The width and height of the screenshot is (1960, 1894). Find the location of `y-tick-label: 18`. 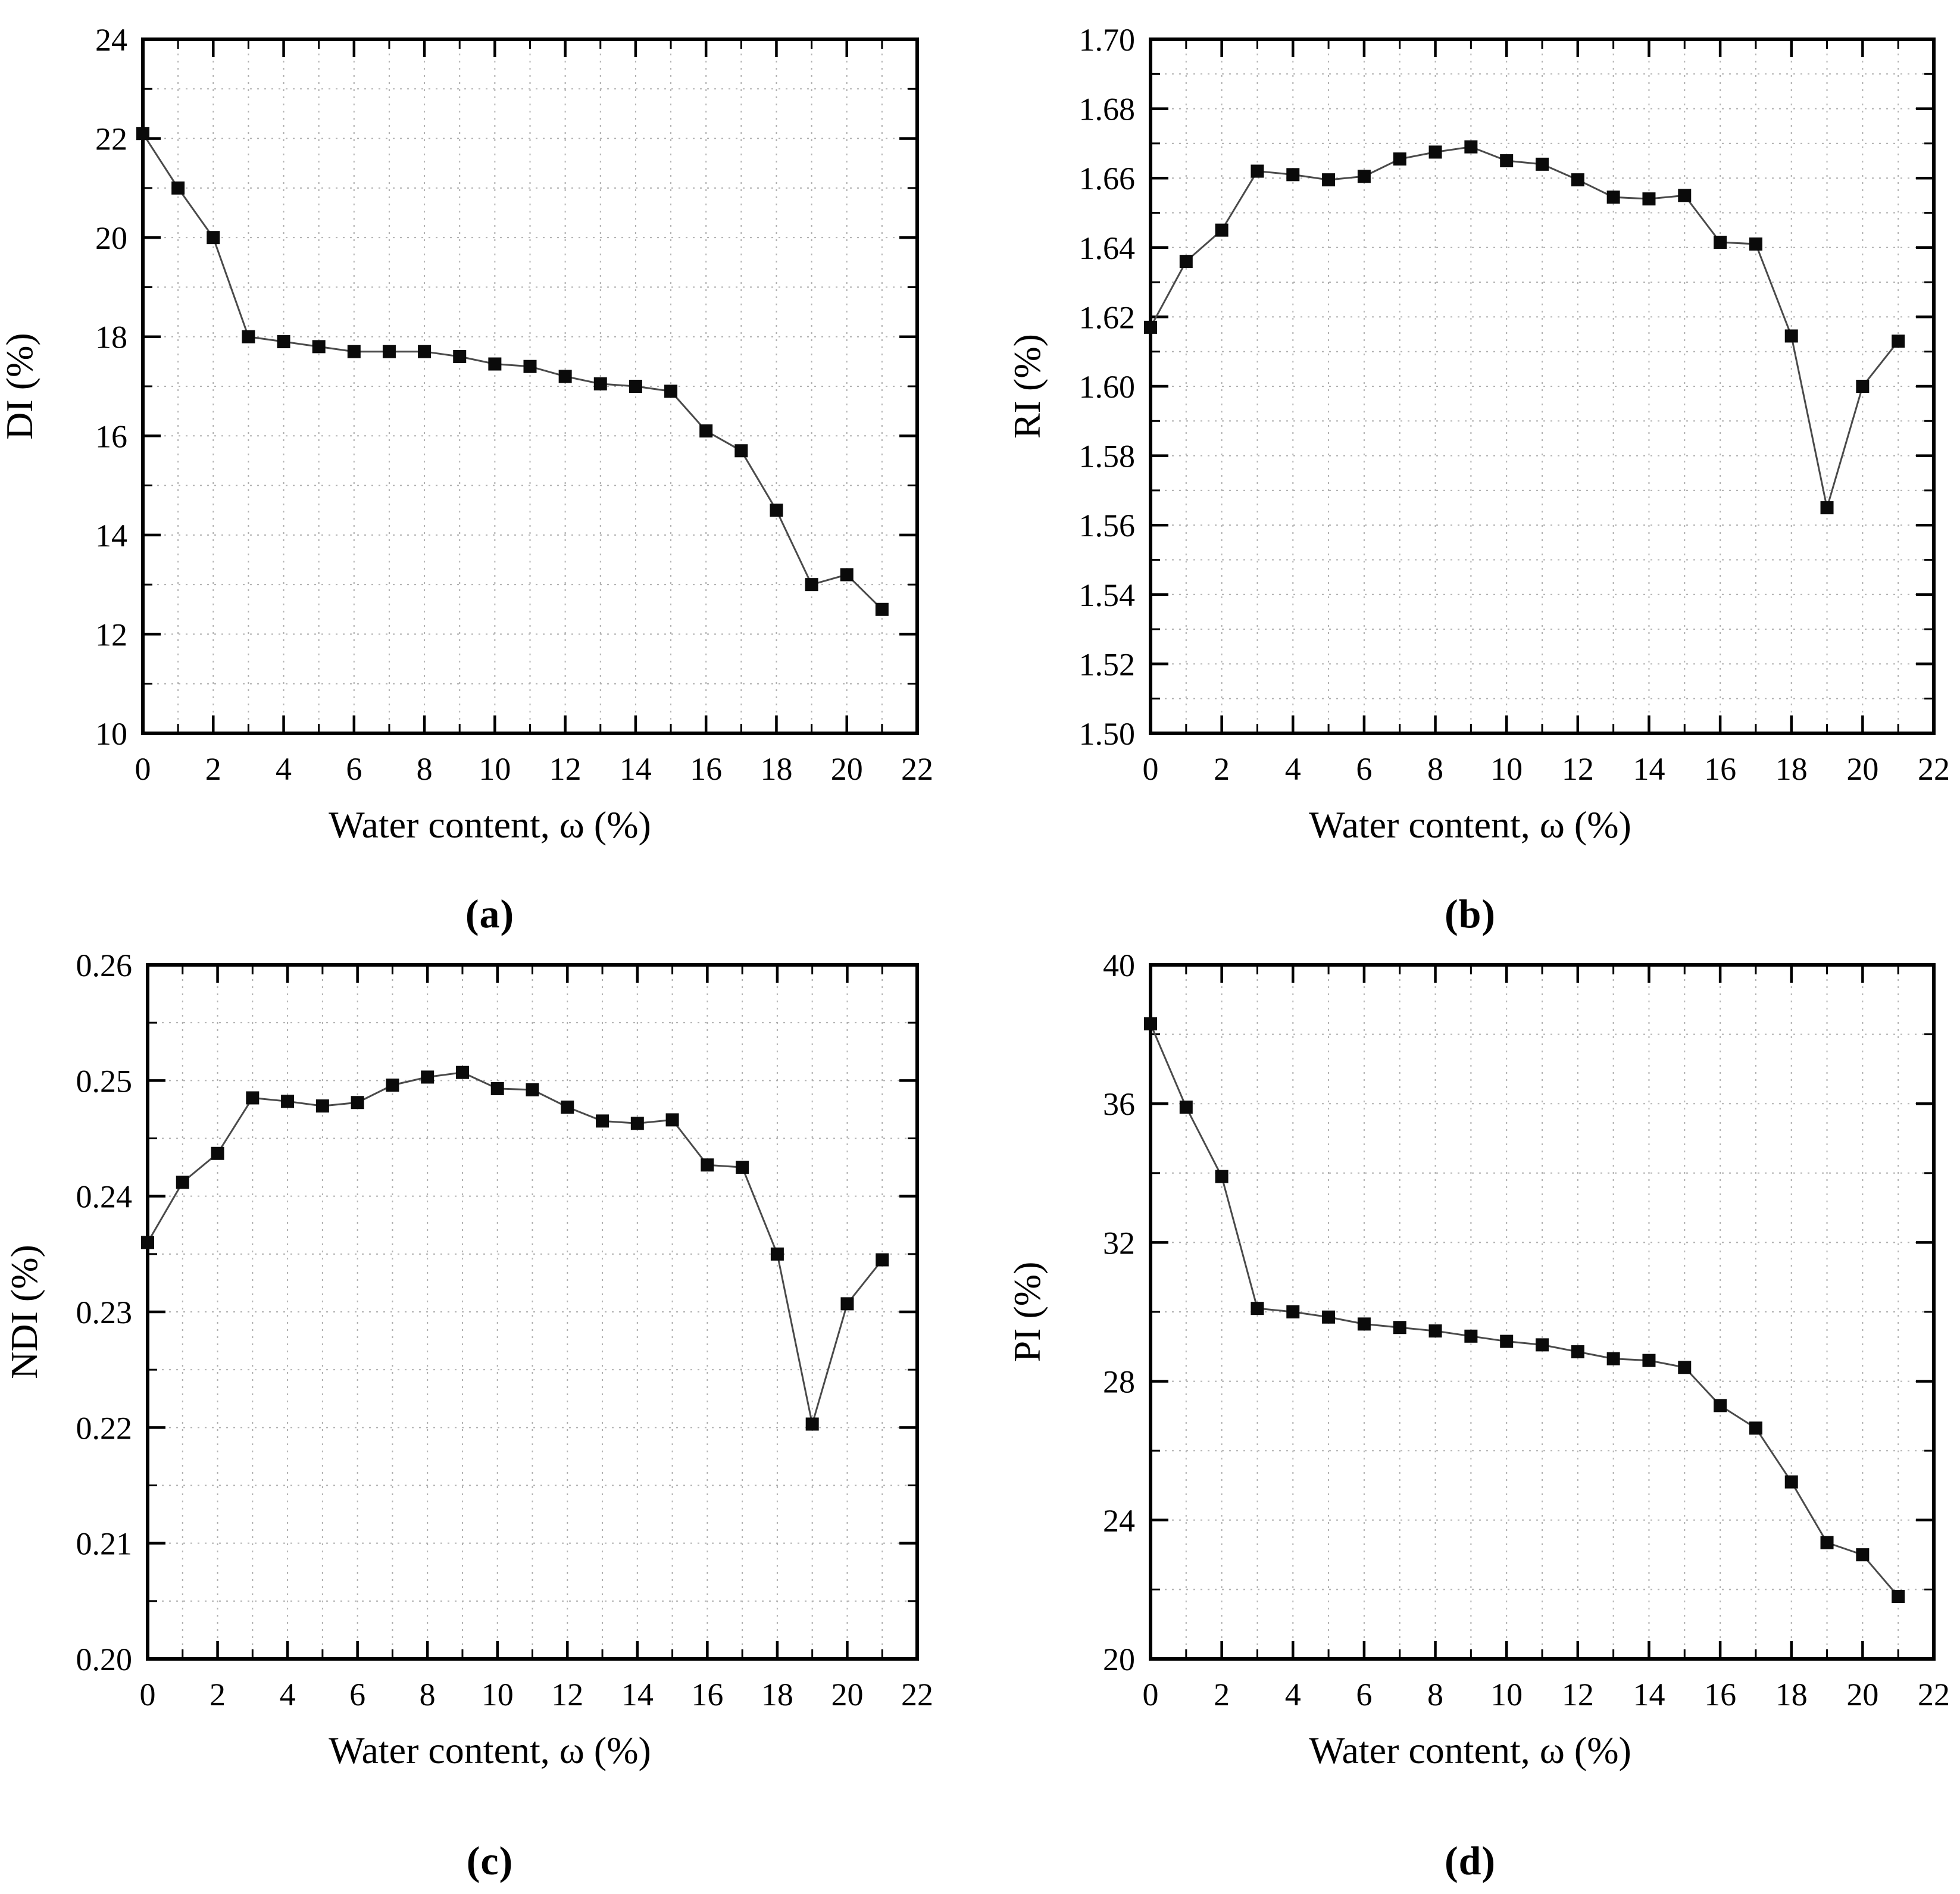

y-tick-label: 18 is located at coordinates (111, 337).